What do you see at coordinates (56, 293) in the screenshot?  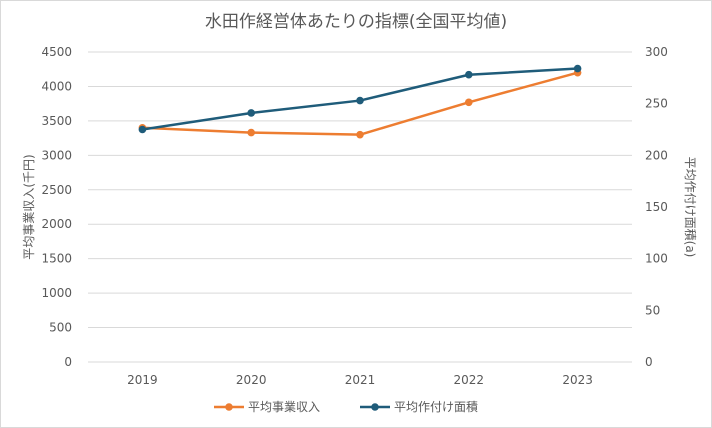 I see `left-tick-label-2: 1000` at bounding box center [56, 293].